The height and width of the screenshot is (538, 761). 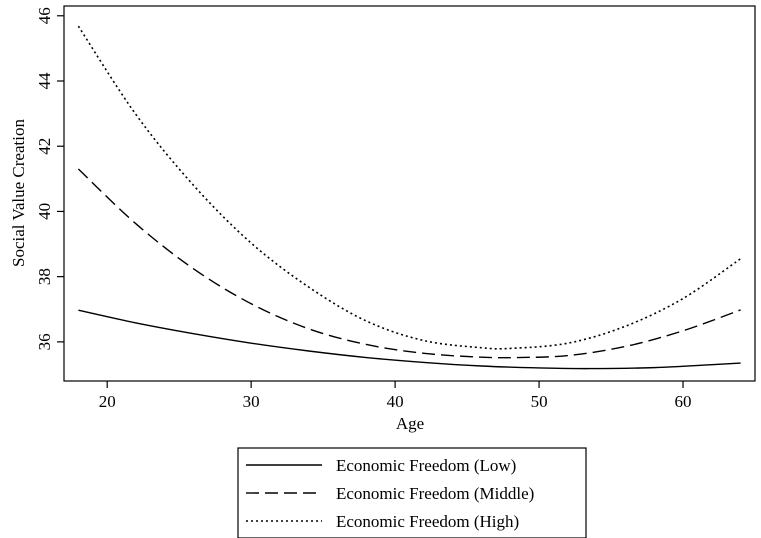 I want to click on x-tick-label: 60, so click(x=683, y=401).